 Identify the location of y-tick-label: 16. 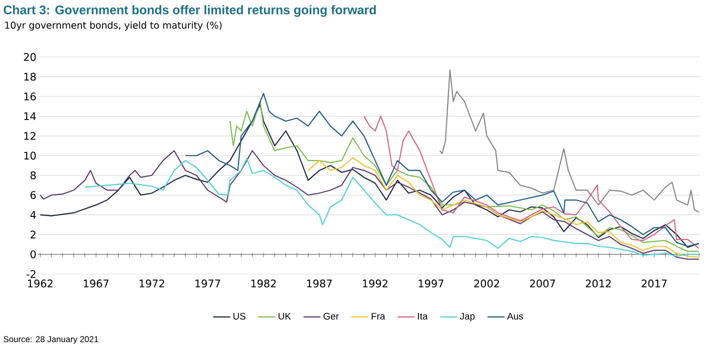
(30, 96).